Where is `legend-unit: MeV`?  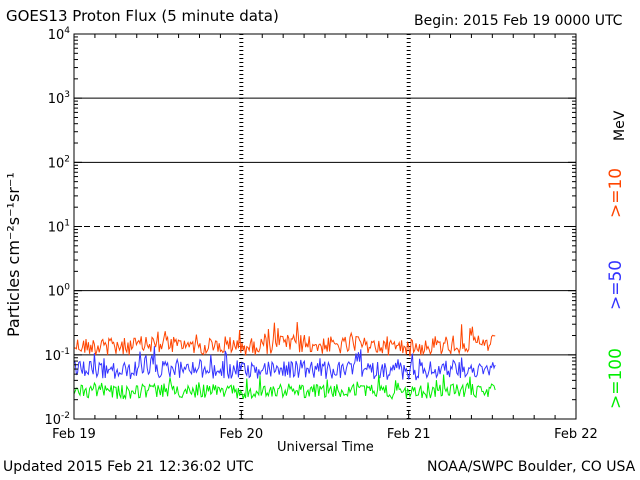
legend-unit: MeV is located at coordinates (620, 125).